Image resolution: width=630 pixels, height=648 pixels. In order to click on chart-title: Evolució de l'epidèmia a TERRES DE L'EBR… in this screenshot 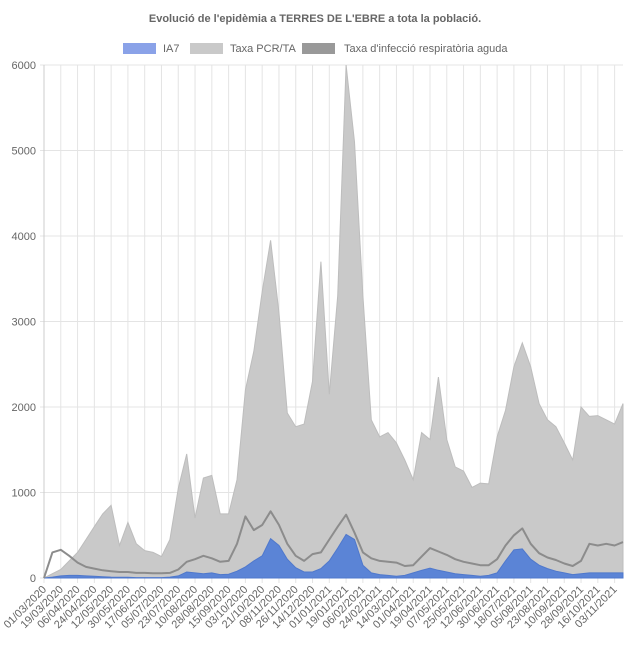, I will do `click(315, 19)`.